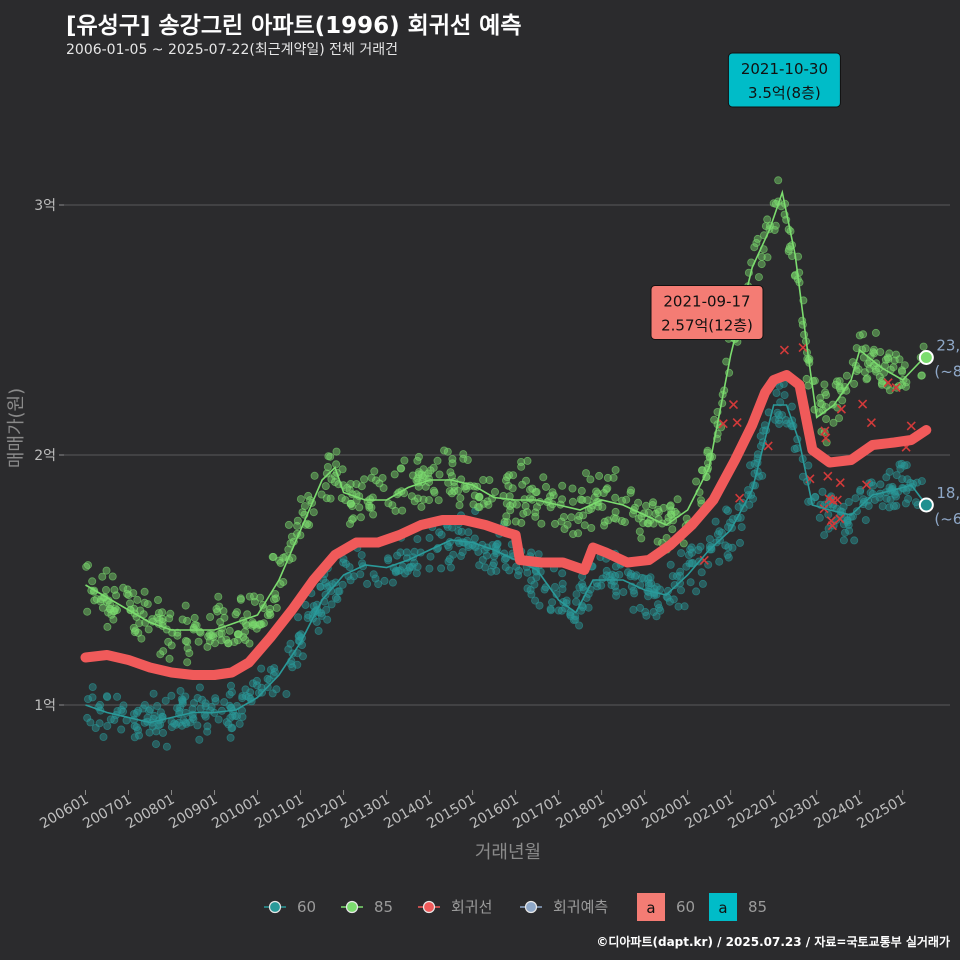 The image size is (960, 960). I want to click on x-axis-title: 거래년월, so click(508, 852).